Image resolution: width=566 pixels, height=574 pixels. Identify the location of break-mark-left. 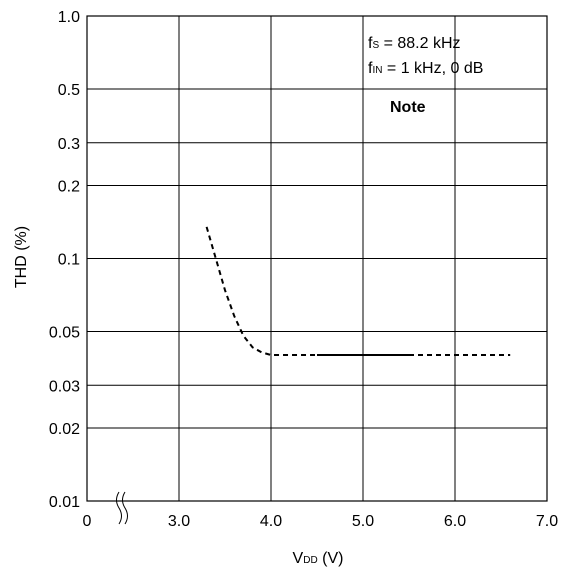
(119, 508).